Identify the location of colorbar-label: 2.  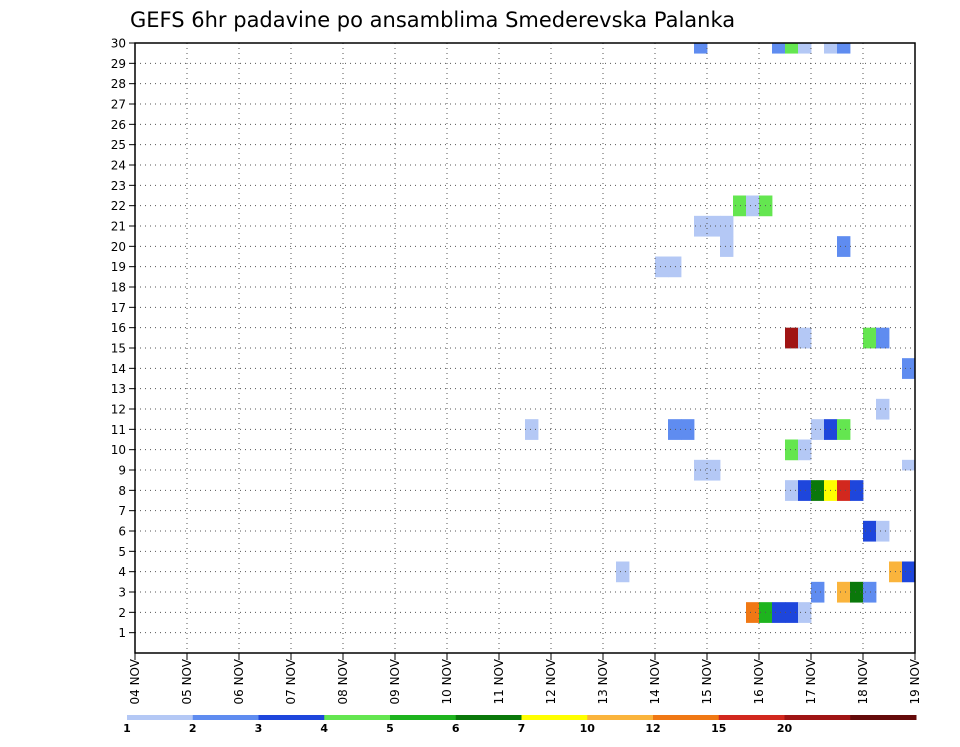
(193, 728).